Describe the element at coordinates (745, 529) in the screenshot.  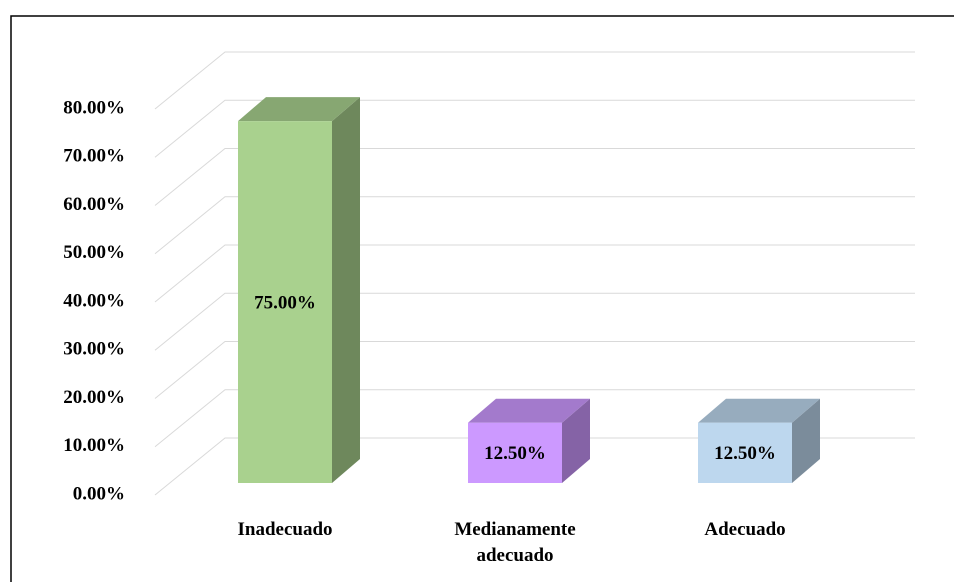
I see `x-tick-label: Adecuado` at that location.